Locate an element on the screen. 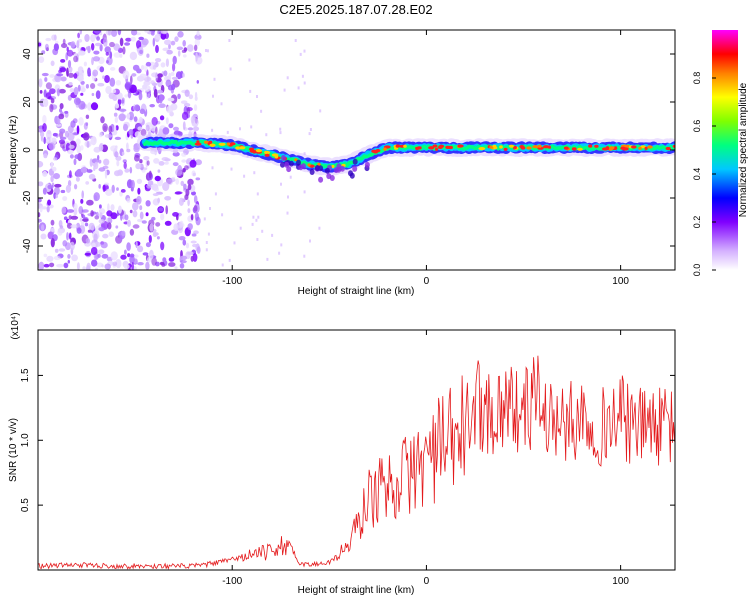 The height and width of the screenshot is (600, 750). spectrogram-ylabel: Frequency (Hz) is located at coordinates (13, 150).